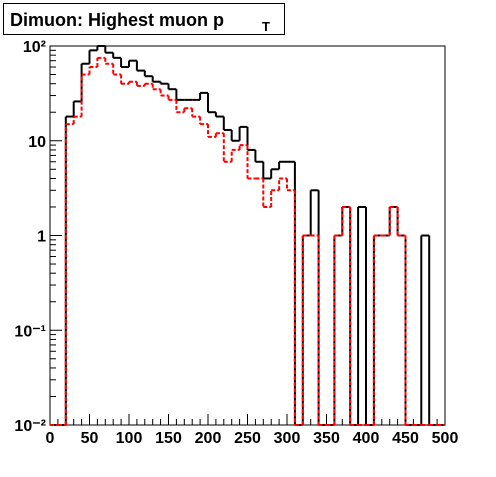 The image size is (496, 477). What do you see at coordinates (247, 438) in the screenshot?
I see `x-tick-label: 250` at bounding box center [247, 438].